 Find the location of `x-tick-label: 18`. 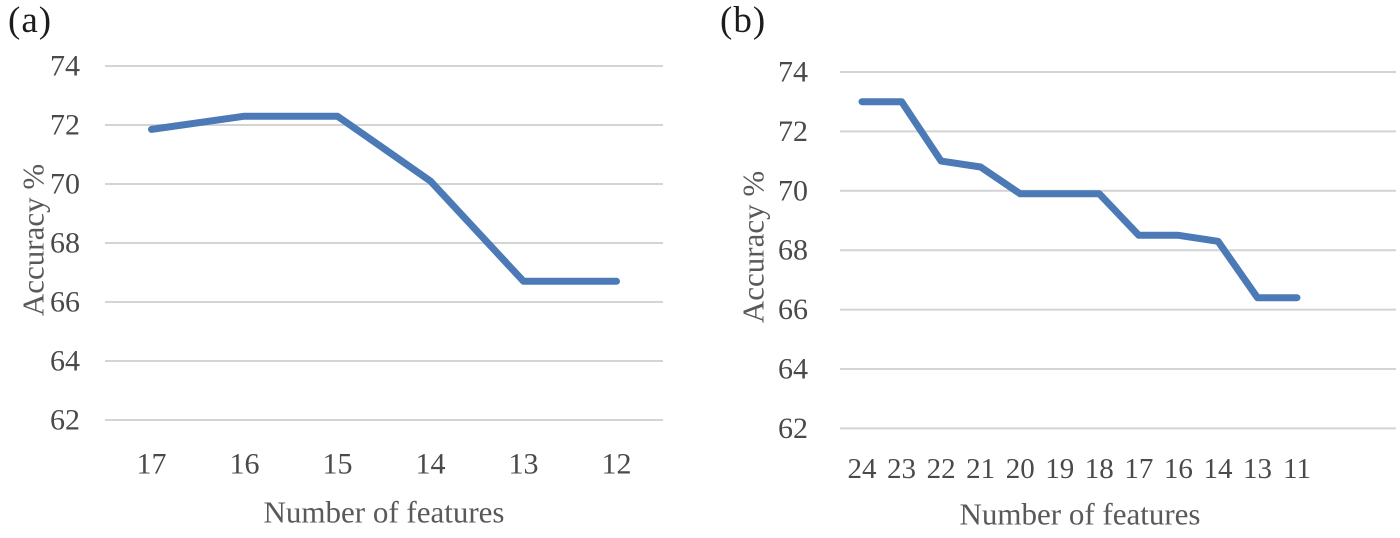

x-tick-label: 18 is located at coordinates (1099, 469).